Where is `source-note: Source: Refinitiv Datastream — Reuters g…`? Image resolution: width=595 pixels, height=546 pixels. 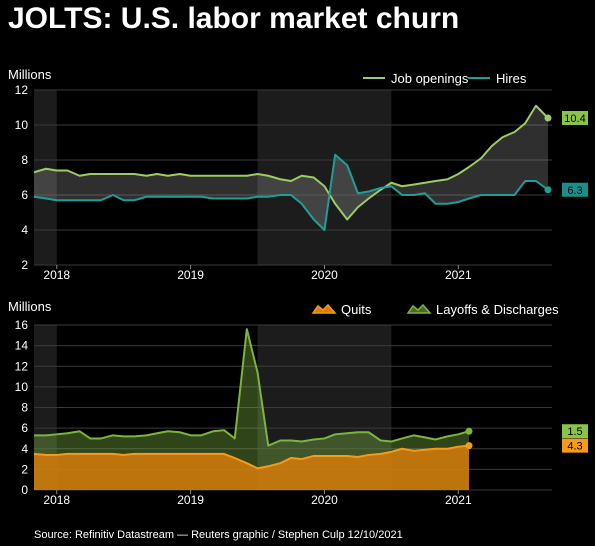
source-note: Source: Refinitiv Datastream — Reuters g… is located at coordinates (218, 535).